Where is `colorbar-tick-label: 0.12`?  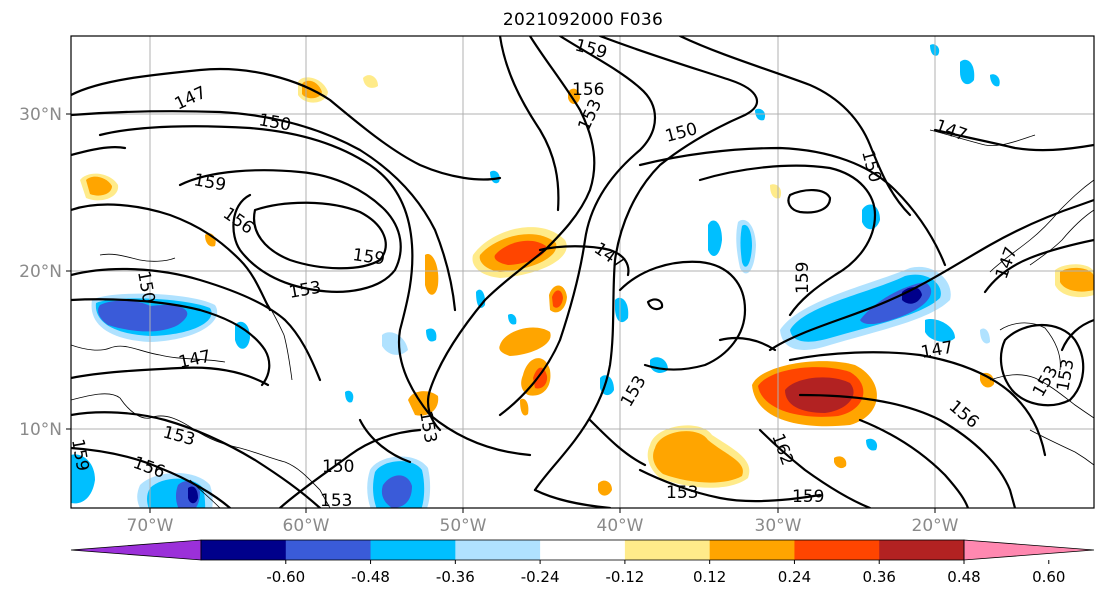 colorbar-tick-label: 0.12 is located at coordinates (709, 577).